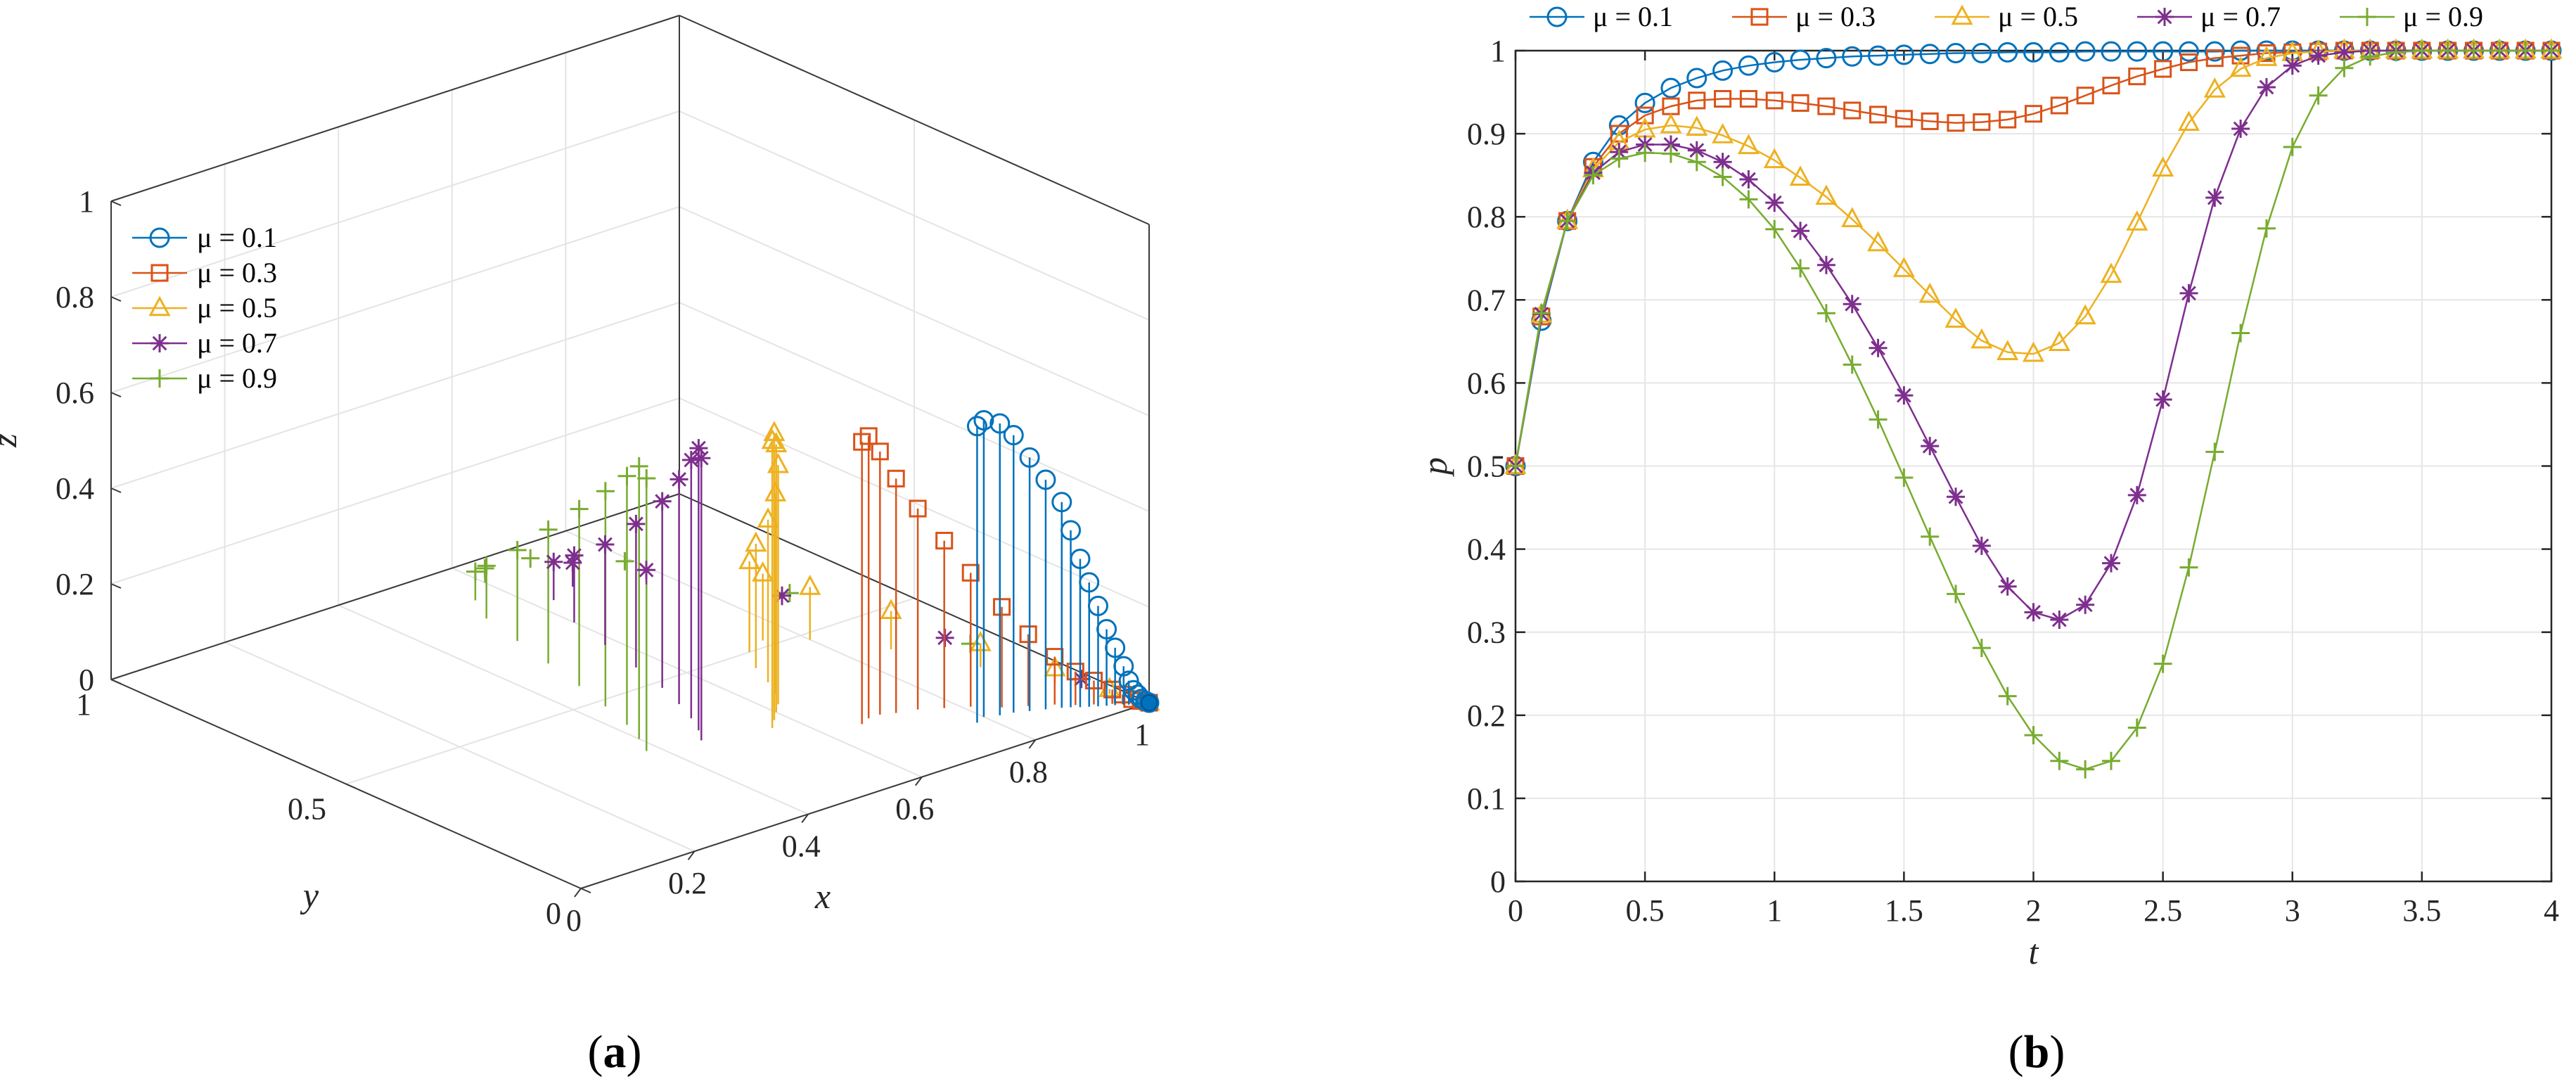 This screenshot has width=2576, height=1084. What do you see at coordinates (1759, 17) in the screenshot?
I see `legend-marker` at bounding box center [1759, 17].